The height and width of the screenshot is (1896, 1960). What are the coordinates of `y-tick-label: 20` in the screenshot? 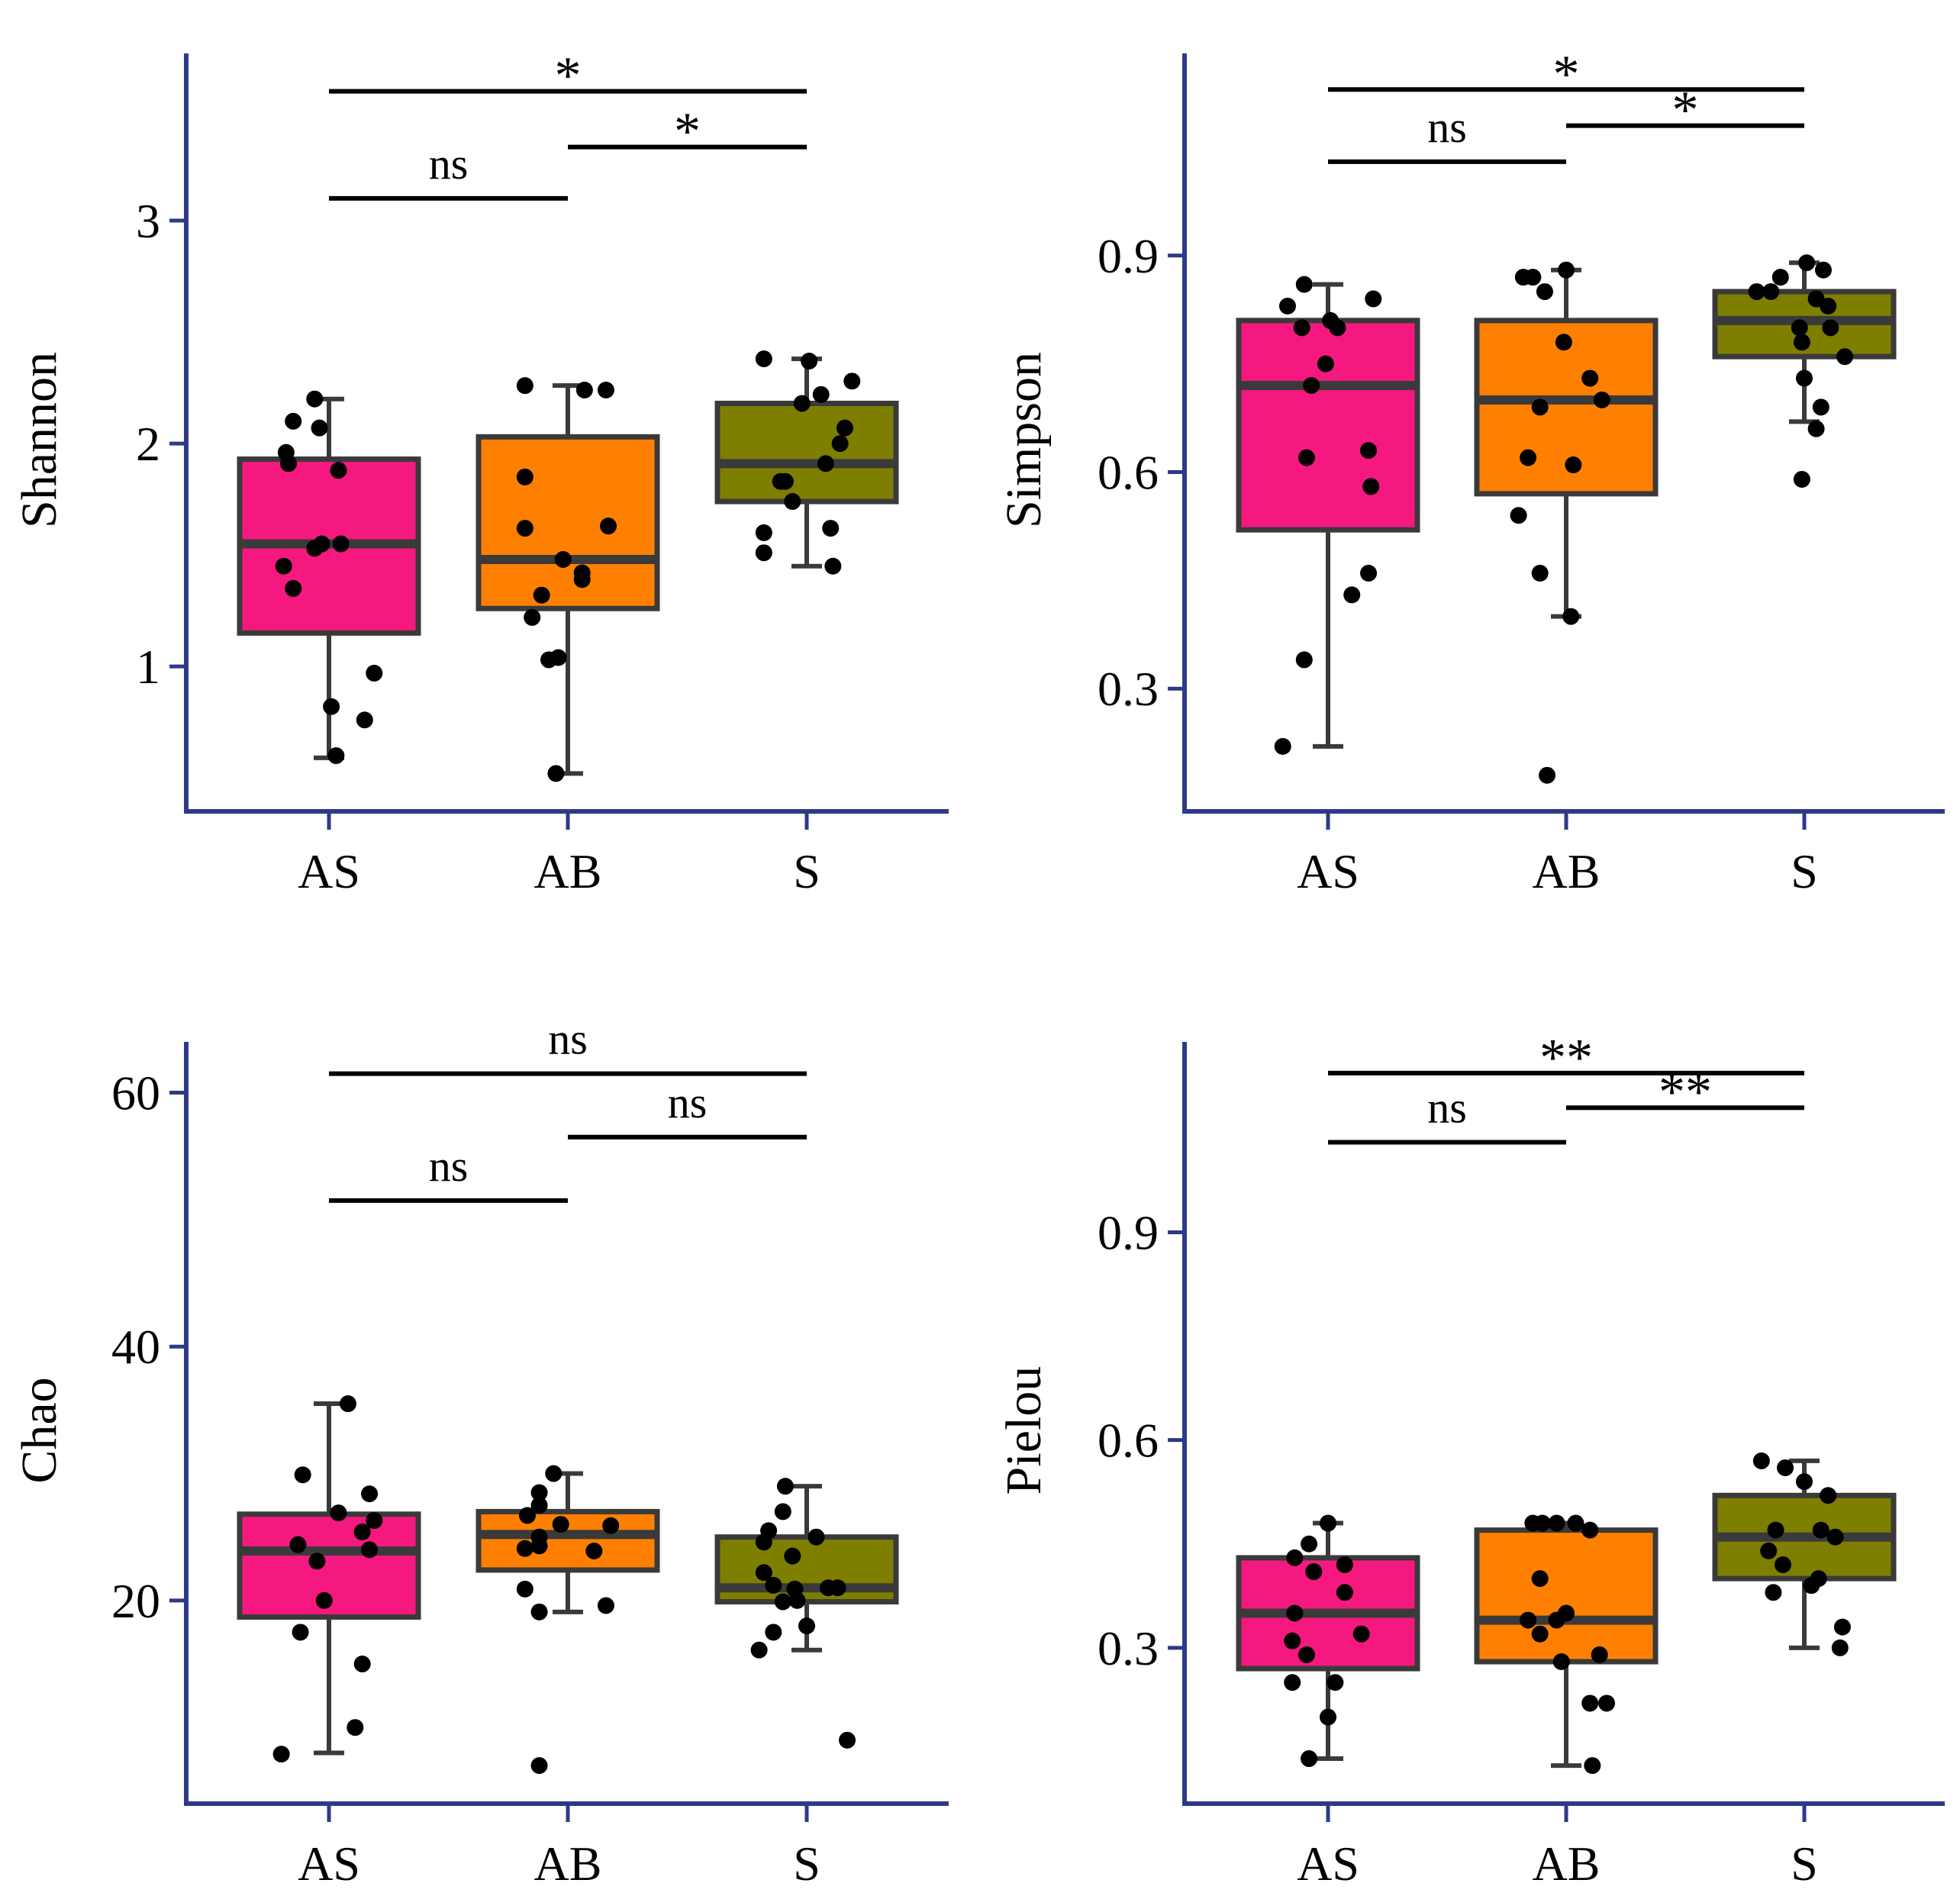 It's located at (135, 1601).